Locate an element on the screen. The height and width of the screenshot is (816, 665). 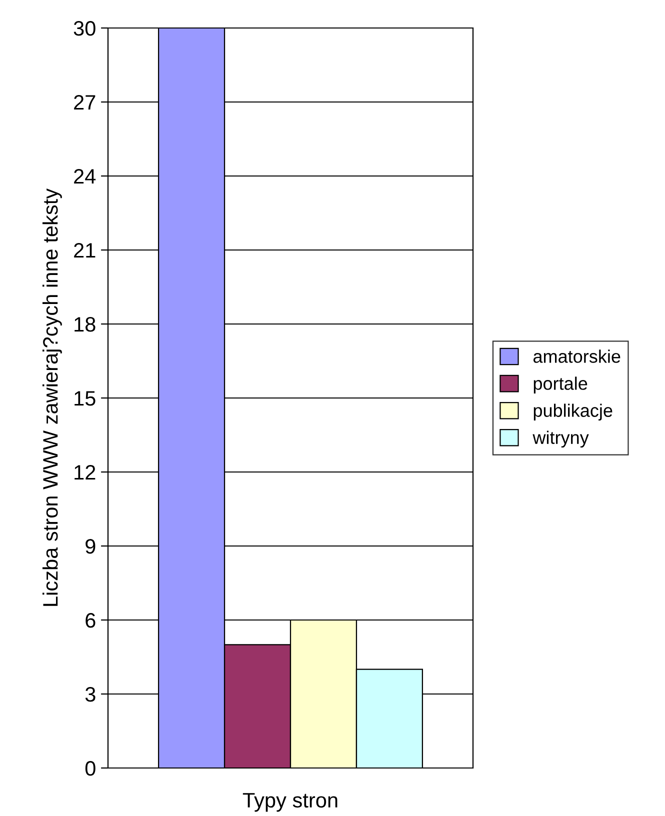
x-axis-title: Typy stron is located at coordinates (290, 802).